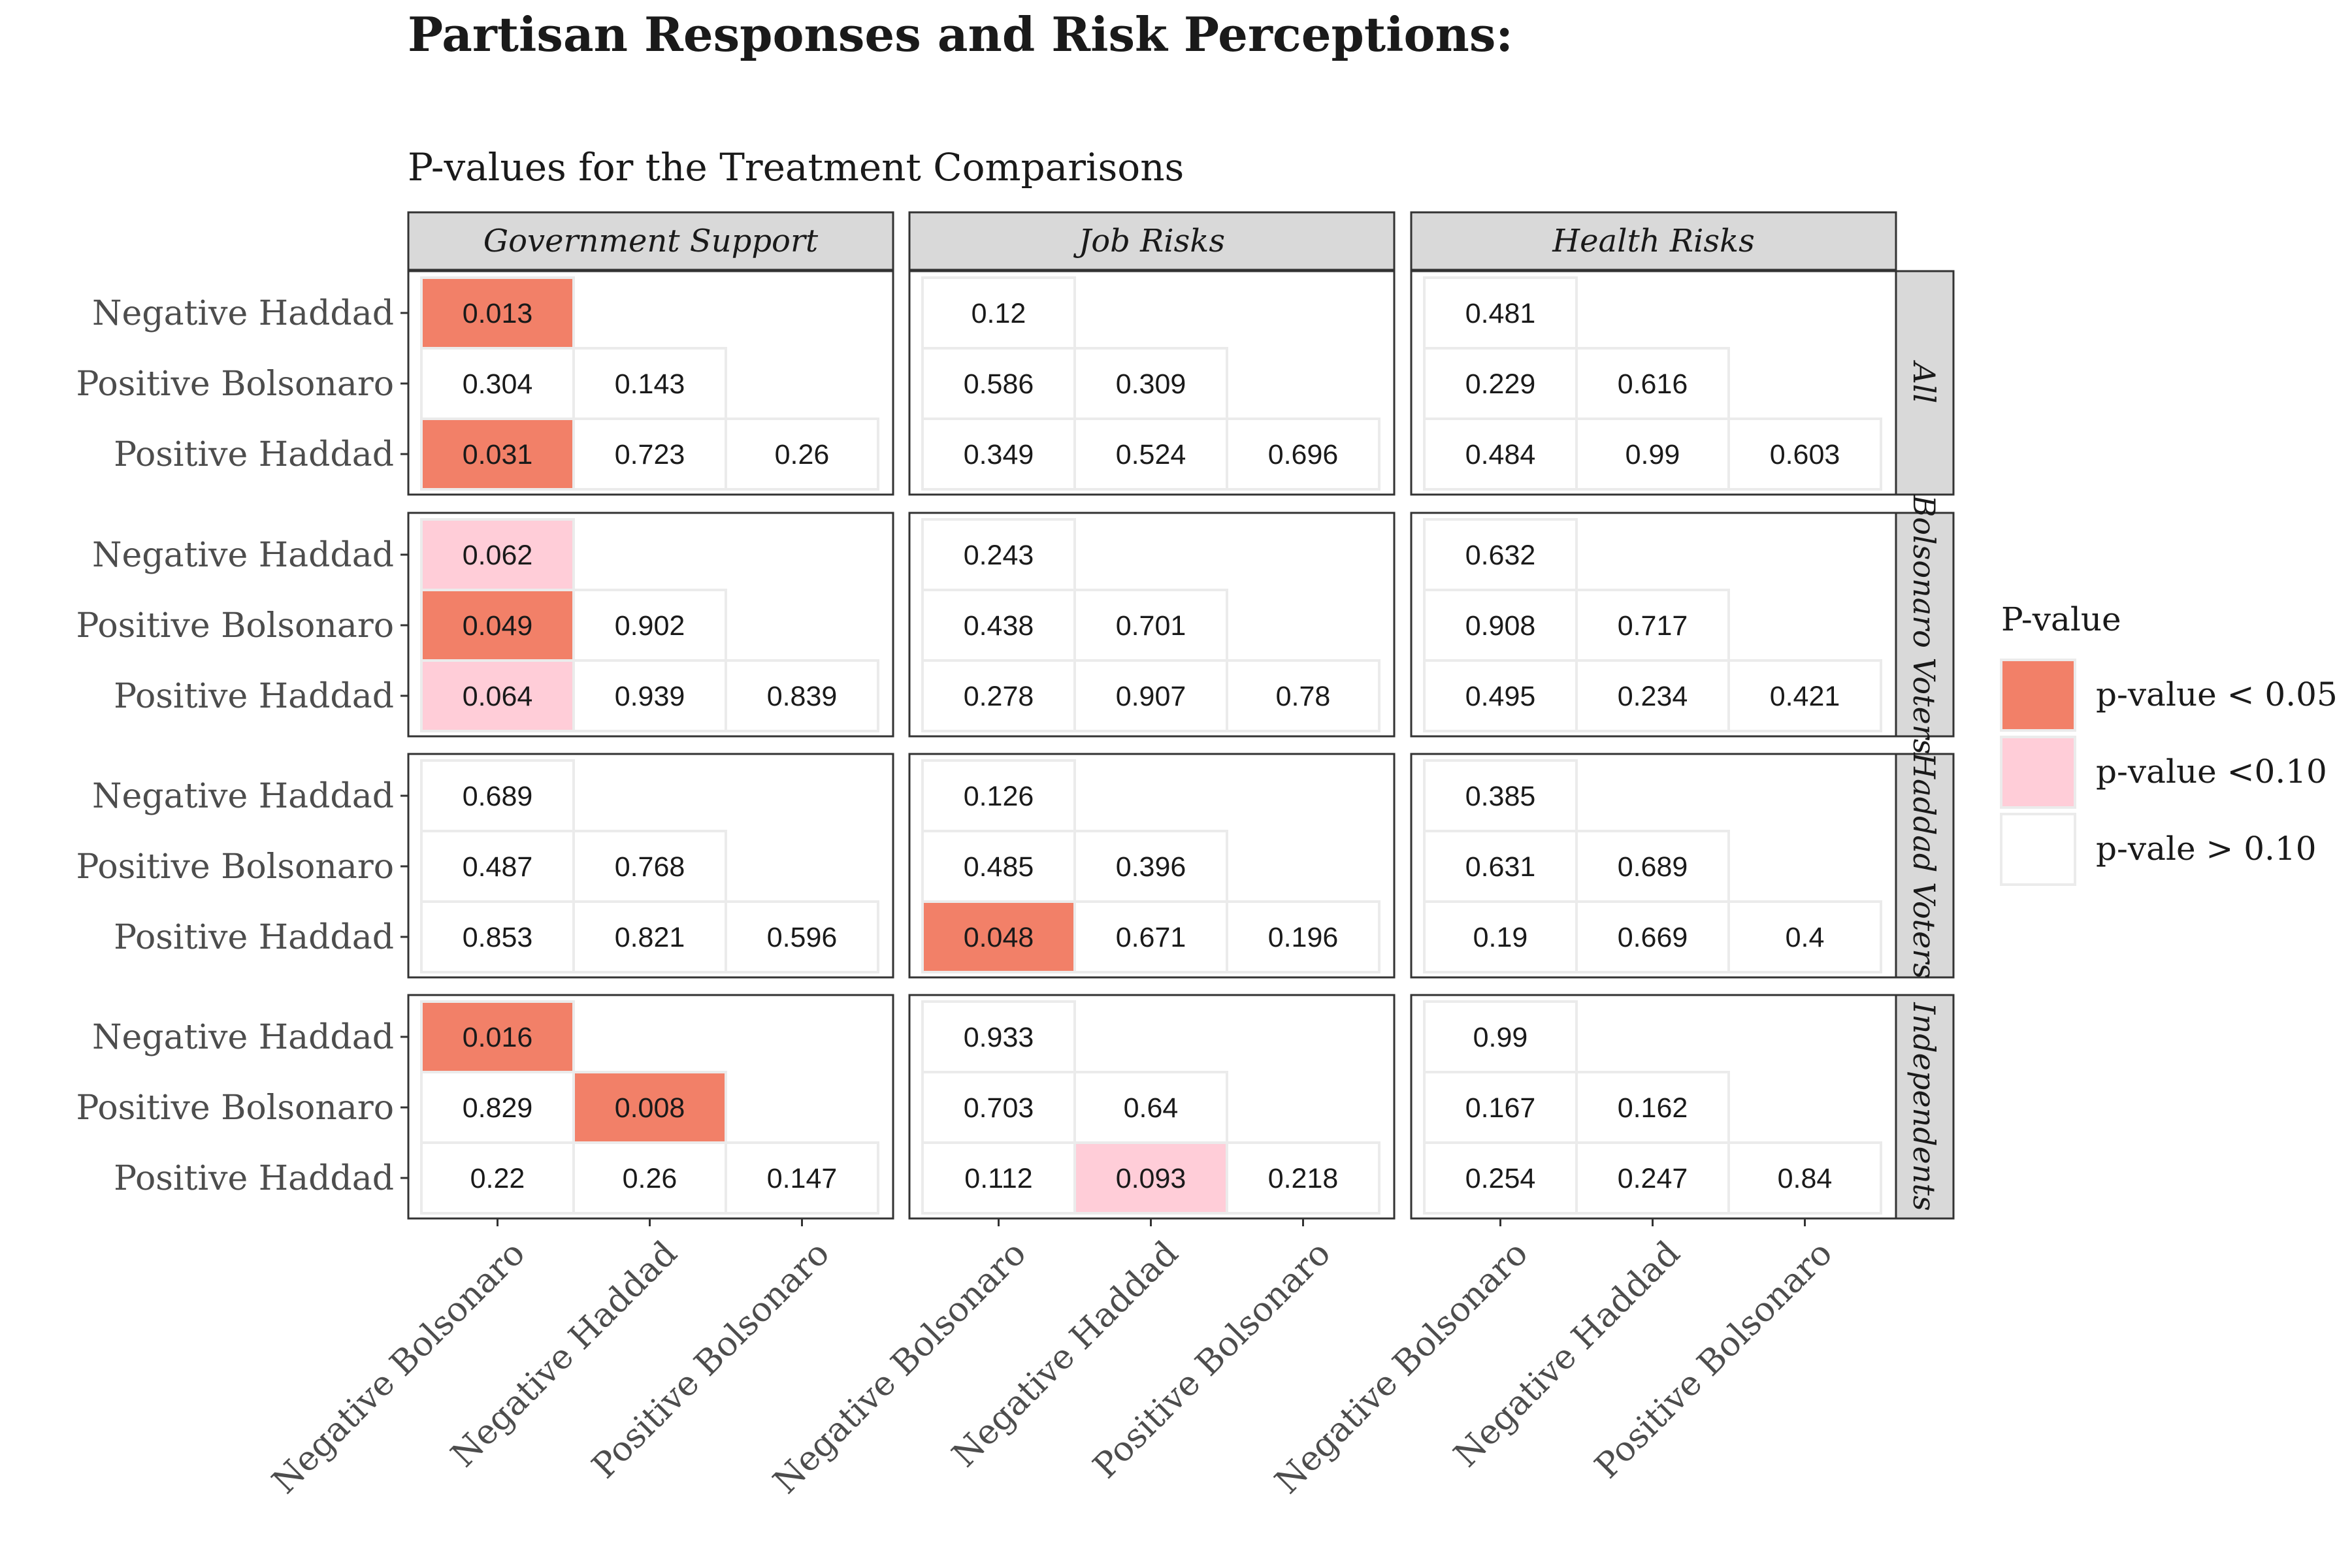  I want to click on y-tick-label: Positive Haddad, so click(254, 454).